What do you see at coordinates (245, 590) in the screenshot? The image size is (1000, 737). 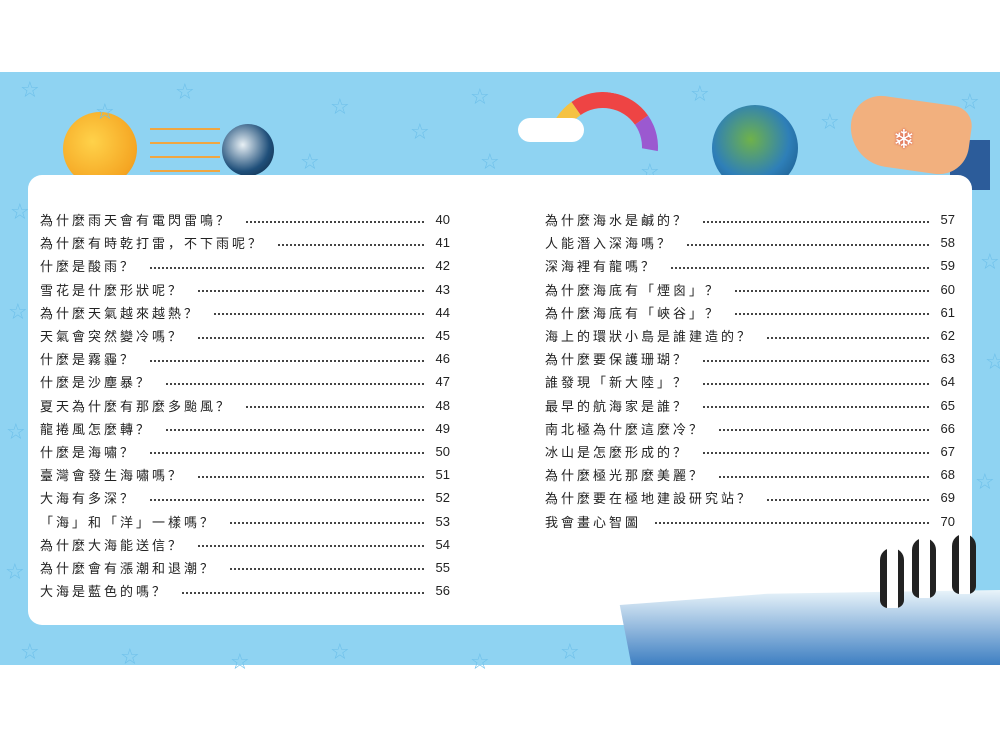 I see `toc-entry: 大海是藍色的嗎？ 56` at bounding box center [245, 590].